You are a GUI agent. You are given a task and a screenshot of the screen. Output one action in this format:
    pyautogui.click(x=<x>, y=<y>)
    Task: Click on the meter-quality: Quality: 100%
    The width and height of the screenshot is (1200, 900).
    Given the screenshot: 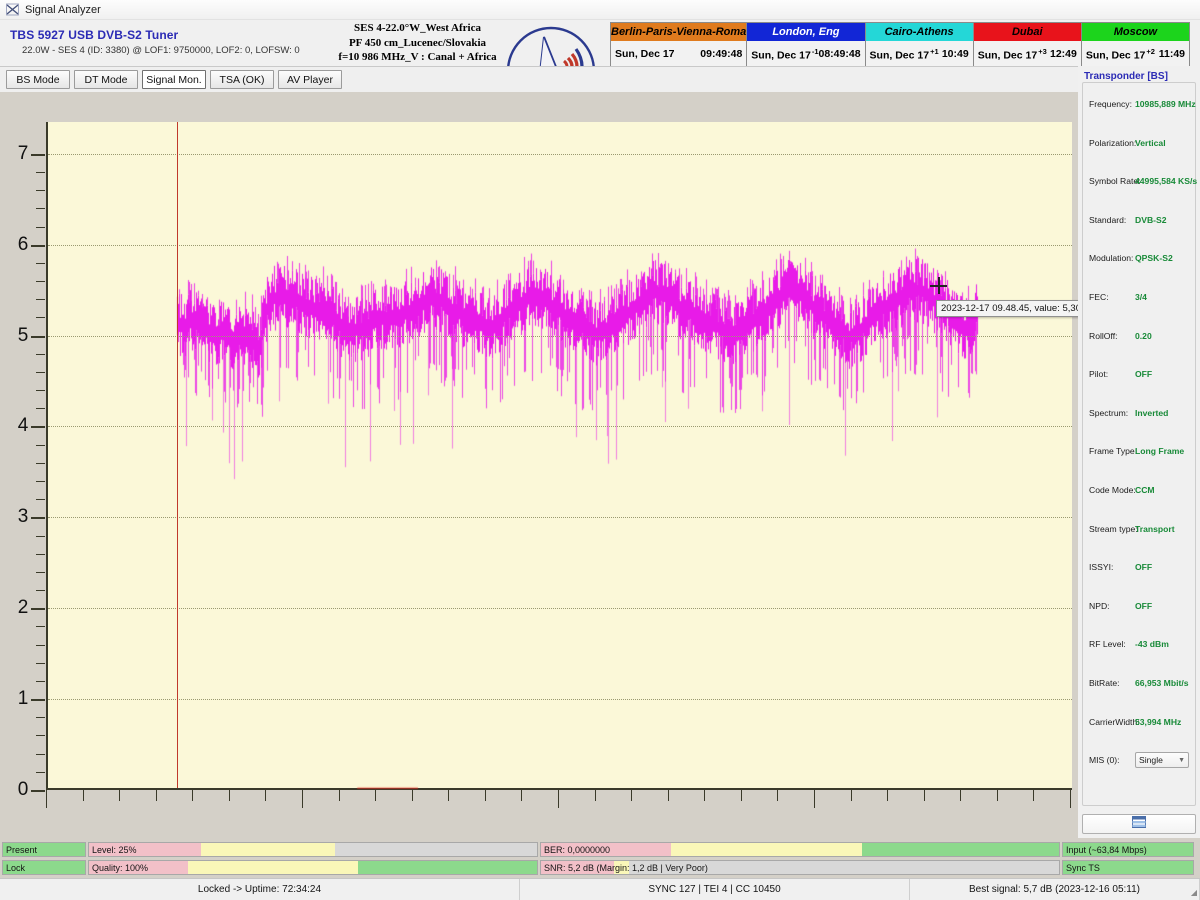 What is the action you would take?
    pyautogui.click(x=313, y=867)
    